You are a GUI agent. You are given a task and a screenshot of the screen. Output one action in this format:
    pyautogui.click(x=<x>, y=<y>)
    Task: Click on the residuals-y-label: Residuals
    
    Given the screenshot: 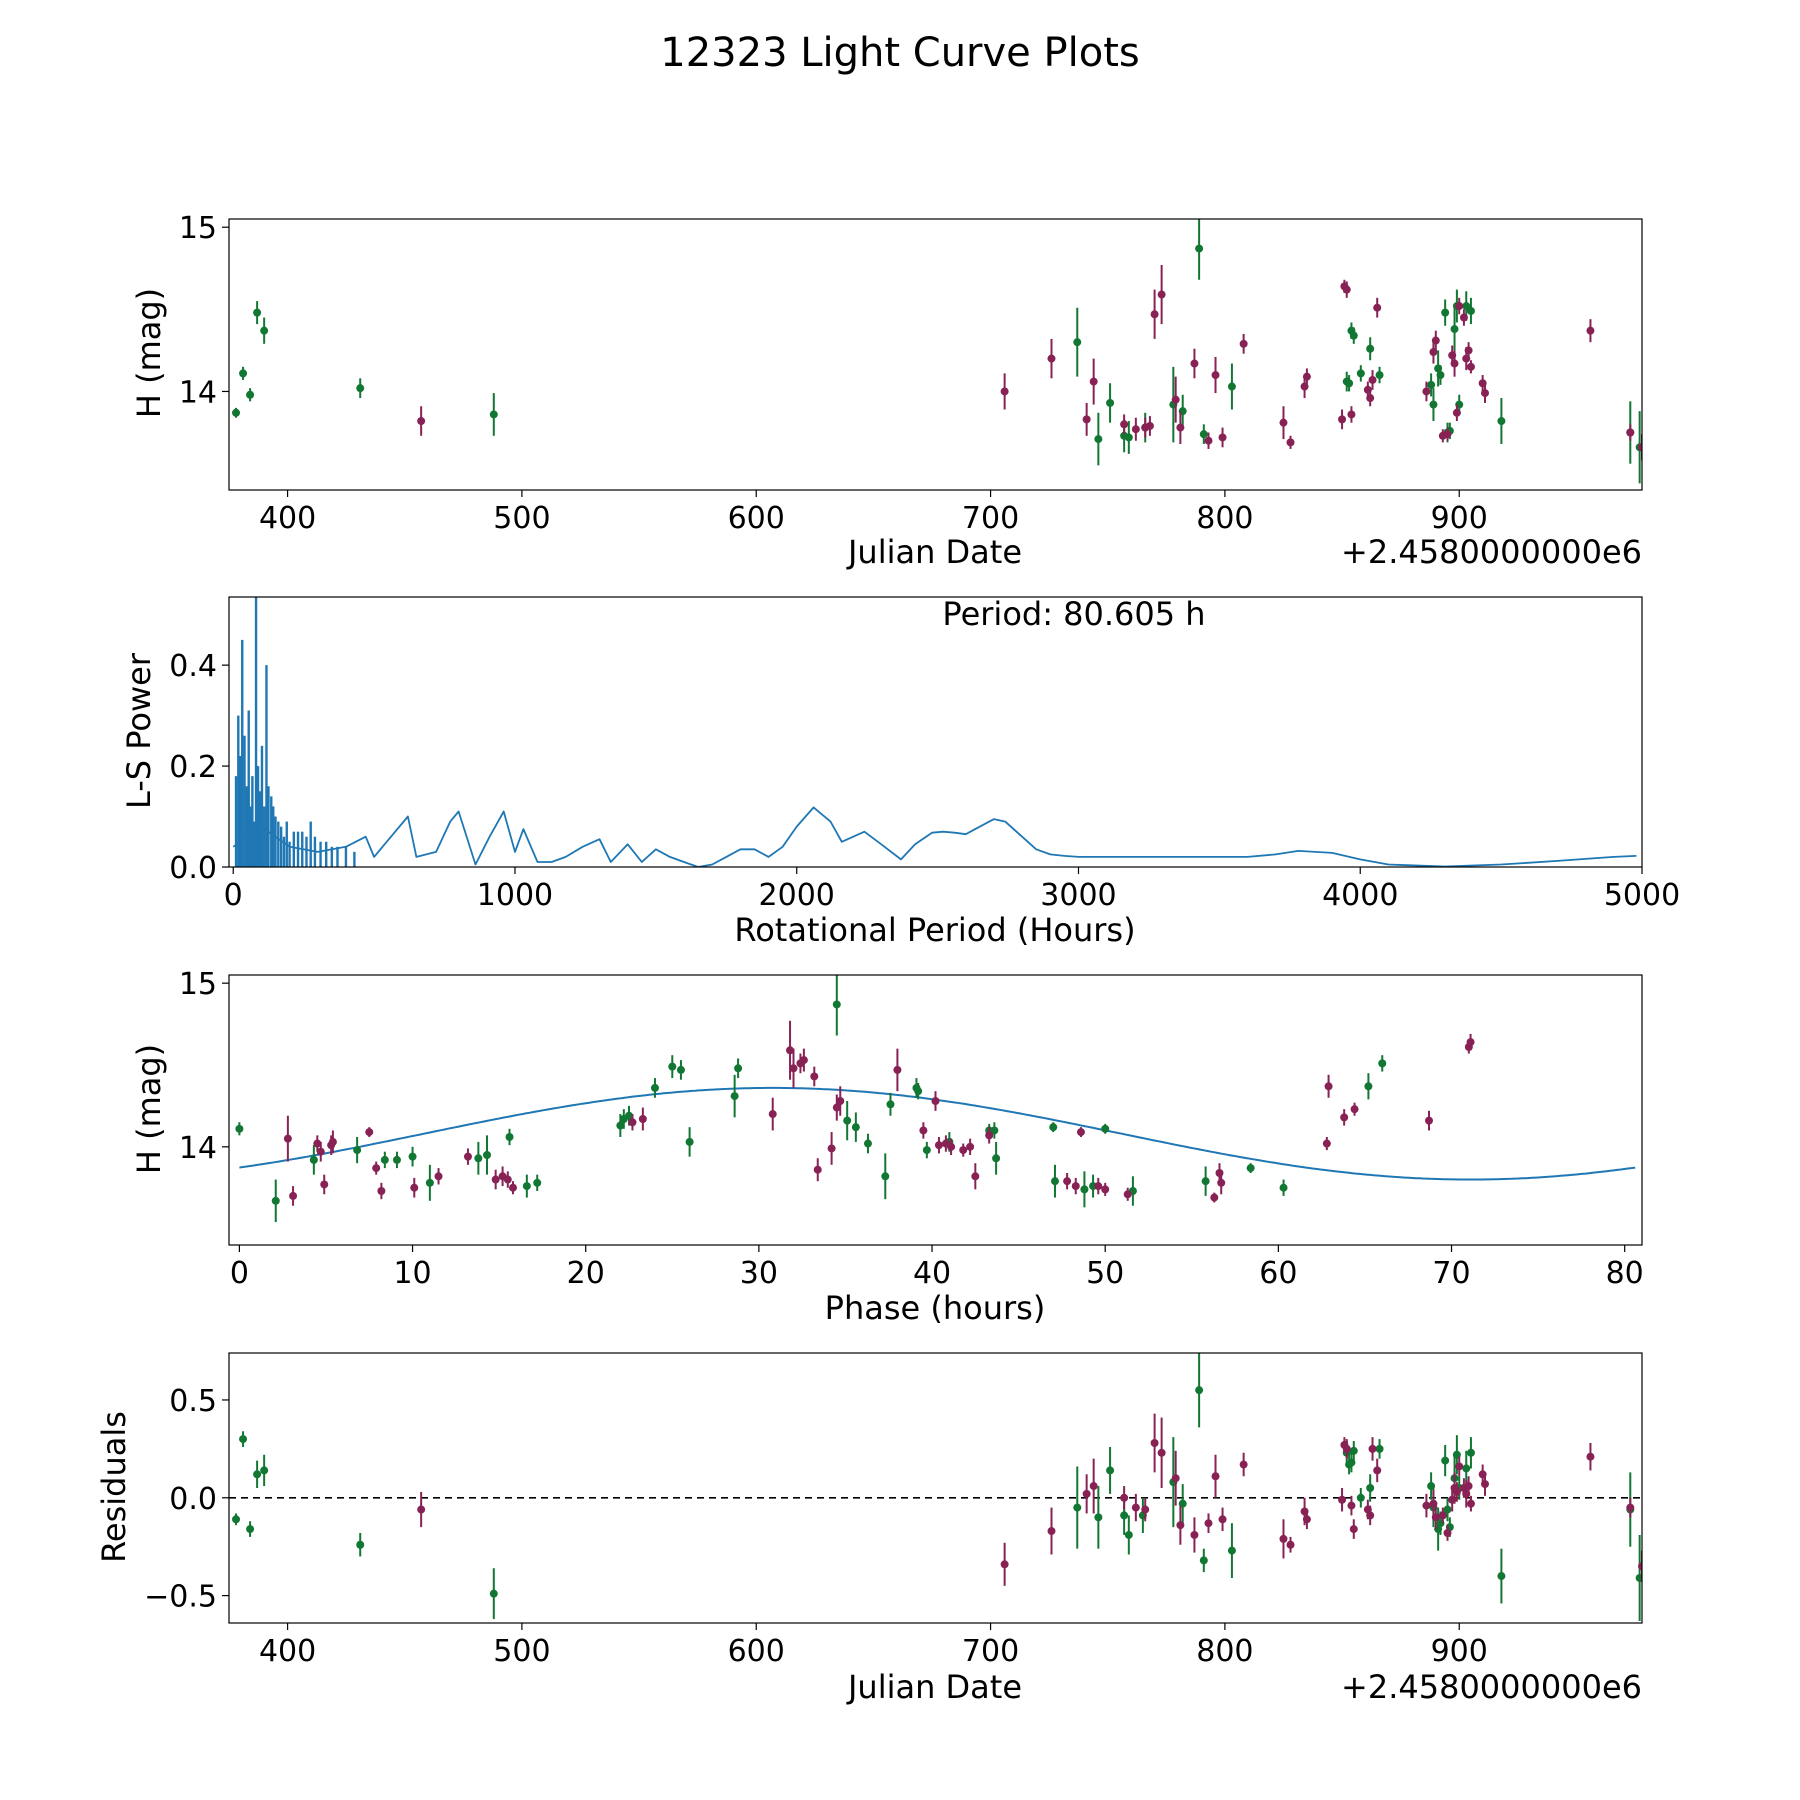 What is the action you would take?
    pyautogui.click(x=114, y=1487)
    